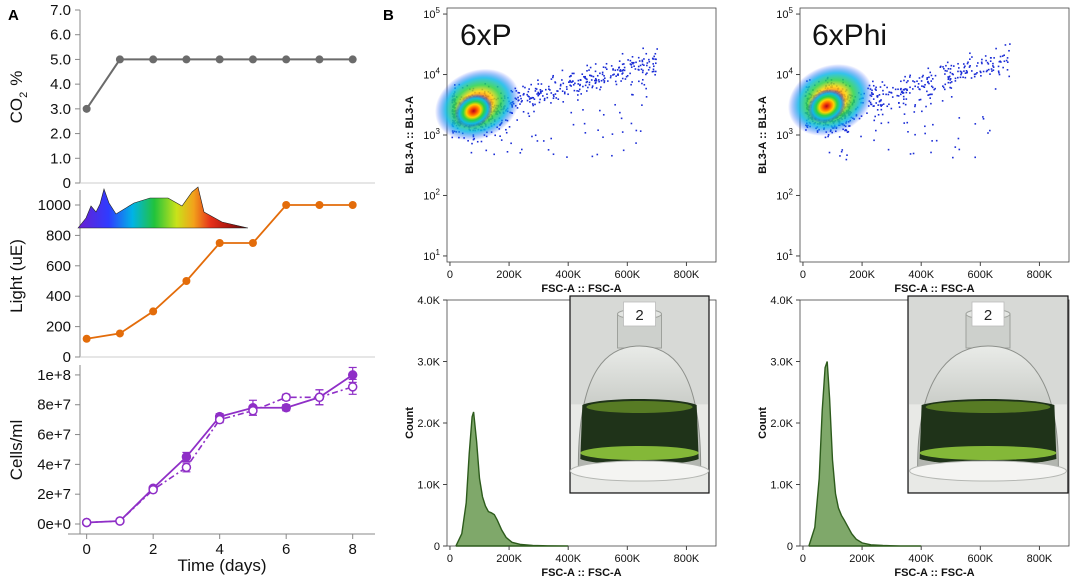 The height and width of the screenshot is (578, 1084). What do you see at coordinates (16, 450) in the screenshot?
I see `cells-y-label: Cells/ml` at bounding box center [16, 450].